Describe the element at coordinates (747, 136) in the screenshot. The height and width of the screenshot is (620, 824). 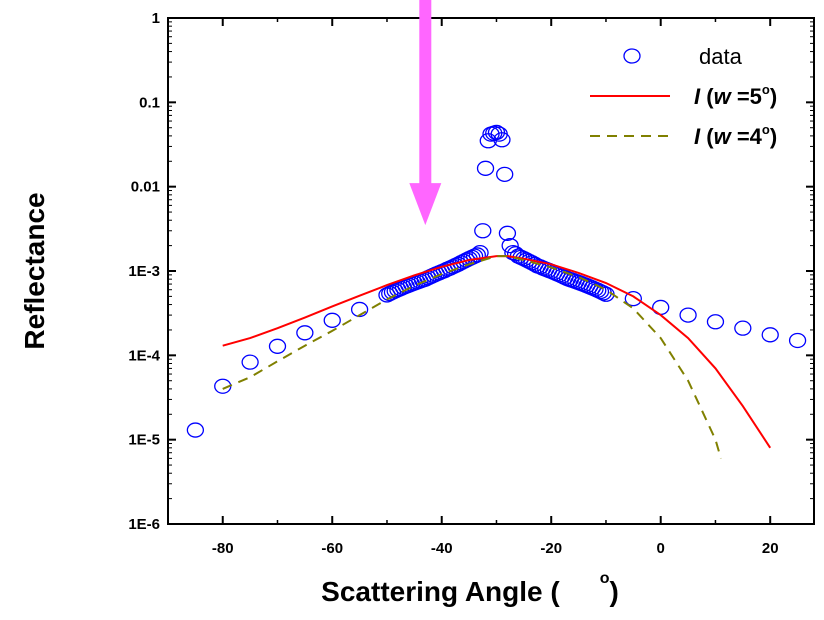
I see `legend-label-part: =4` at that location.